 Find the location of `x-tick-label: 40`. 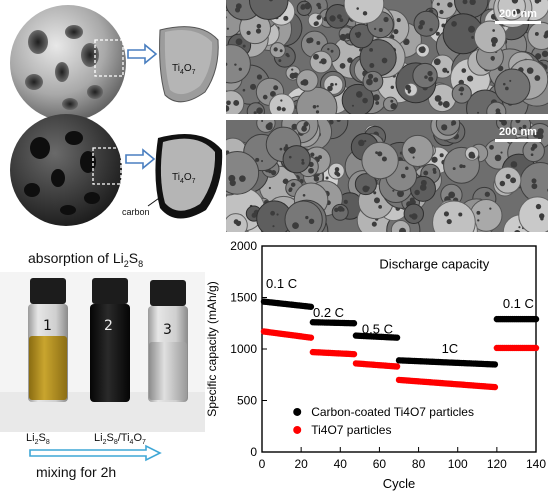

x-tick-label: 40 is located at coordinates (341, 464).